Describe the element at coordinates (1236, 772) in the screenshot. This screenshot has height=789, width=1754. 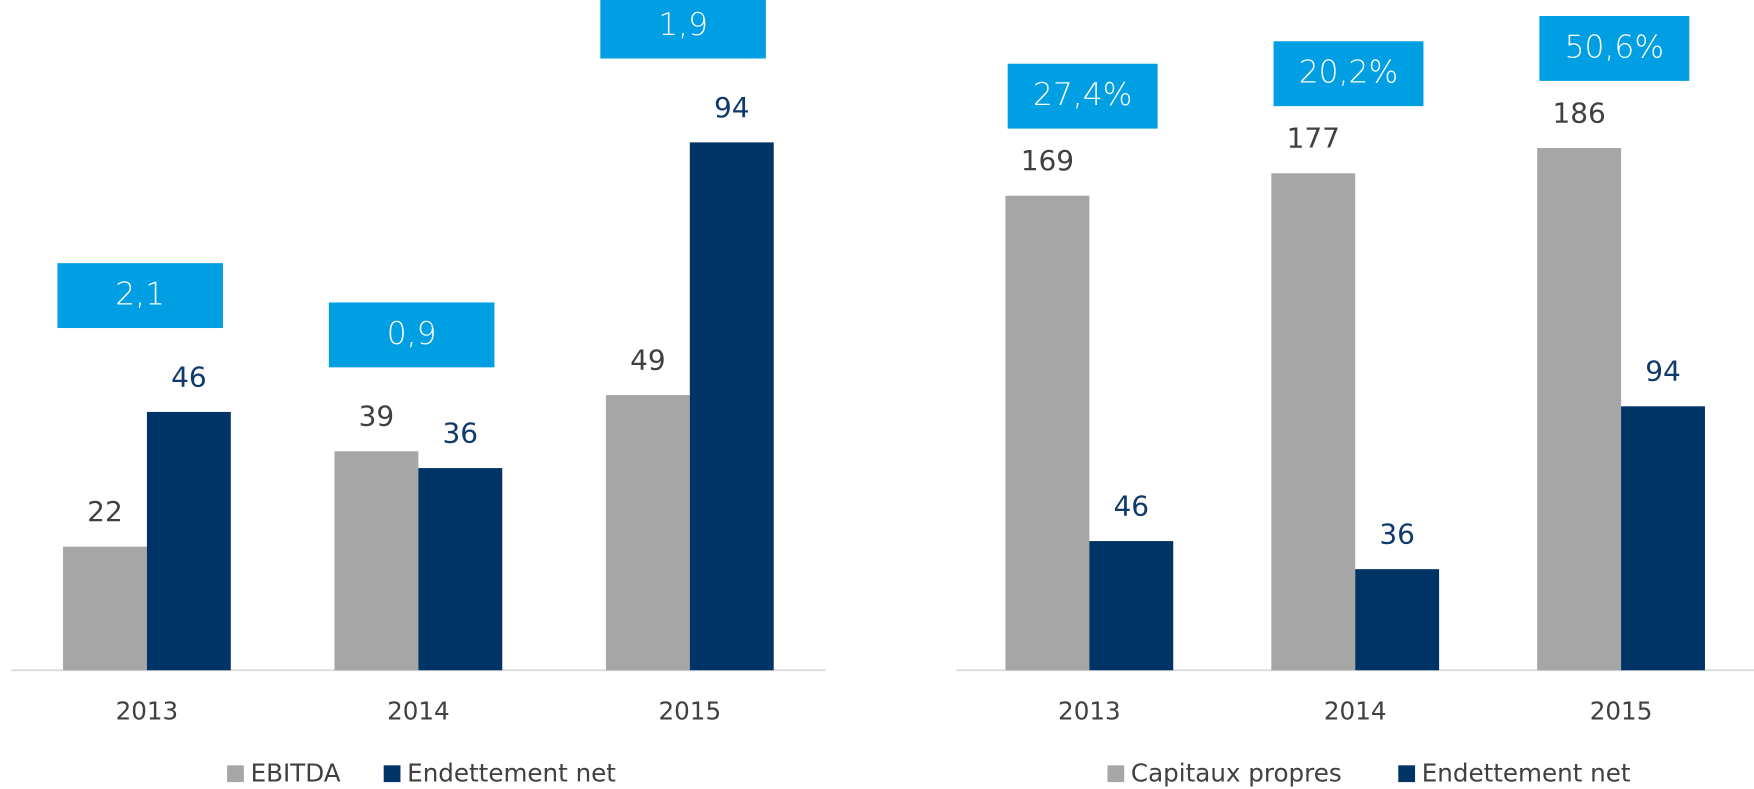
I see `legend-label: Capitaux propres` at that location.